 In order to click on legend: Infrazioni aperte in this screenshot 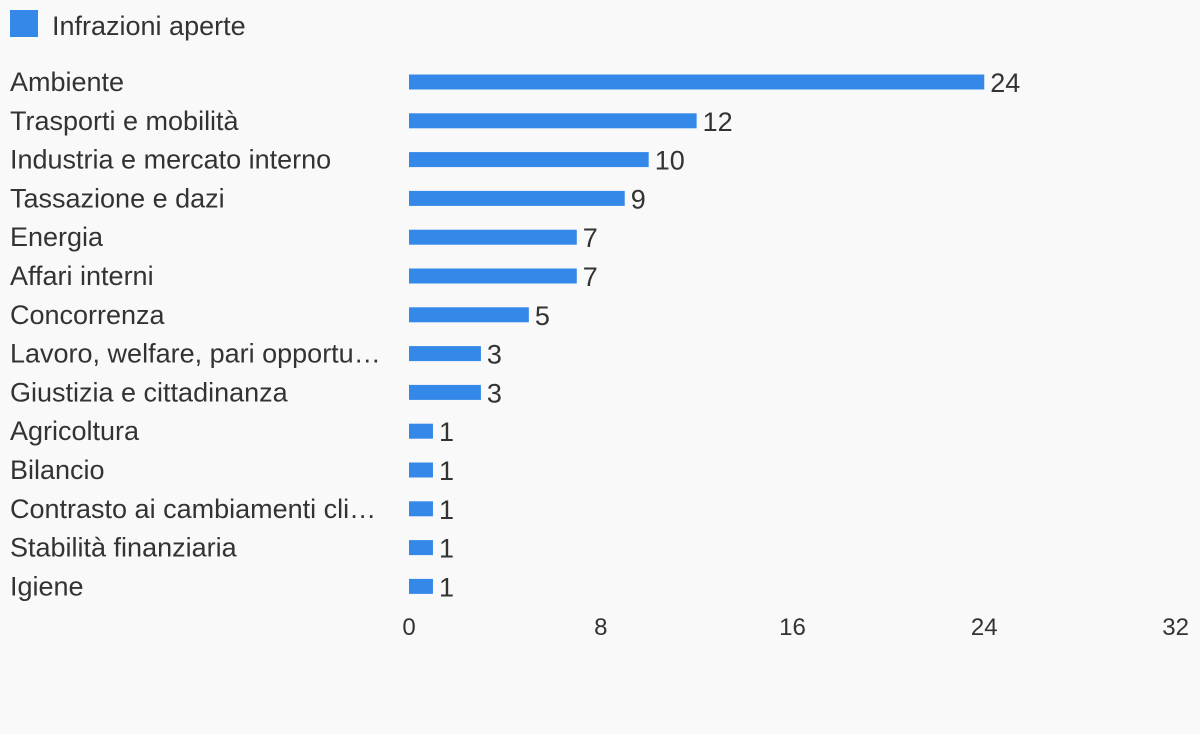, I will do `click(128, 25)`.